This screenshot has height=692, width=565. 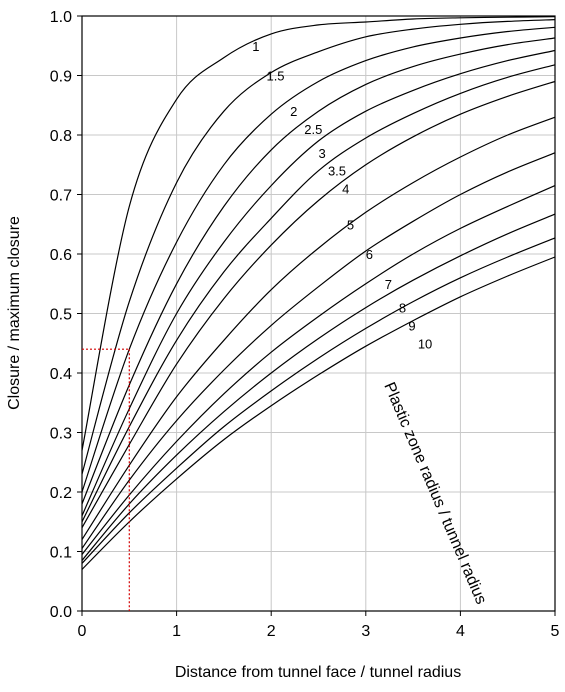 What do you see at coordinates (61, 17) in the screenshot?
I see `y-tick-label: 1.0` at bounding box center [61, 17].